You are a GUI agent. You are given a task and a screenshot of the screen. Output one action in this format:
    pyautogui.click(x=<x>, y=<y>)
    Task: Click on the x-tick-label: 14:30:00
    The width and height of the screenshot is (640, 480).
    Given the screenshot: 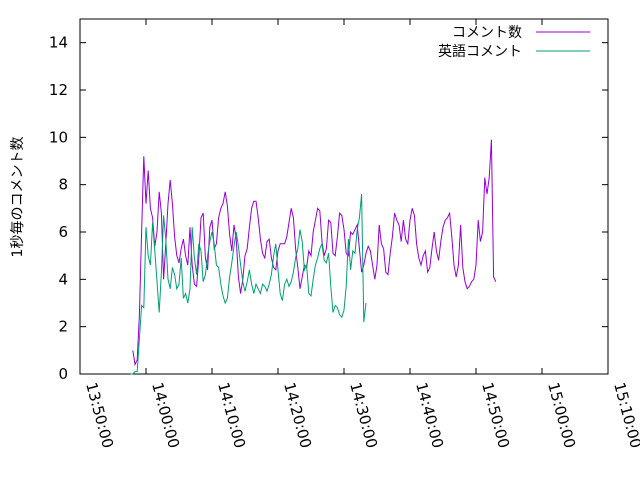 What is the action you would take?
    pyautogui.click(x=363, y=415)
    